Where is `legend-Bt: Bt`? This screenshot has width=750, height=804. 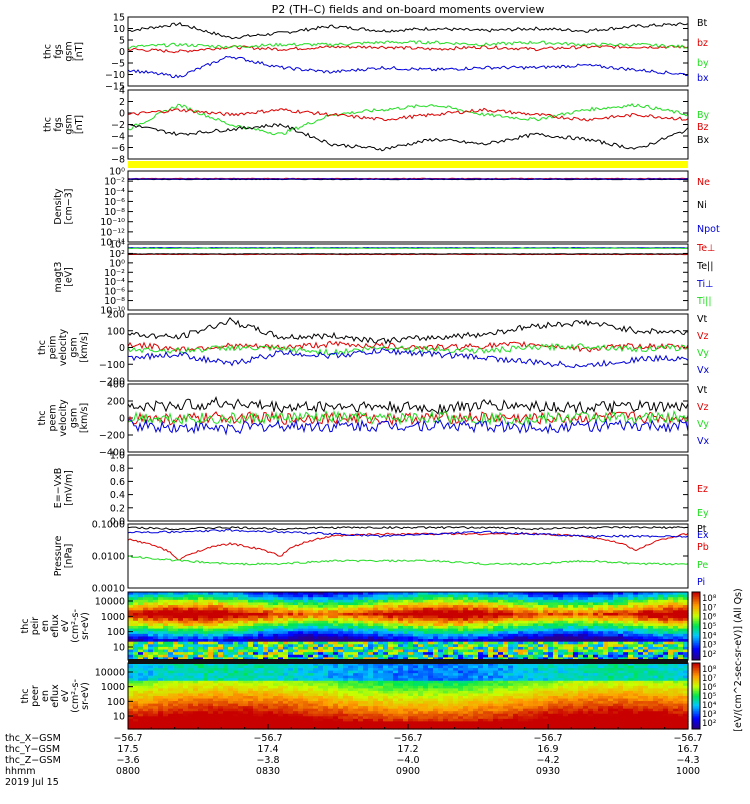 legend-Bt: Bt is located at coordinates (702, 23).